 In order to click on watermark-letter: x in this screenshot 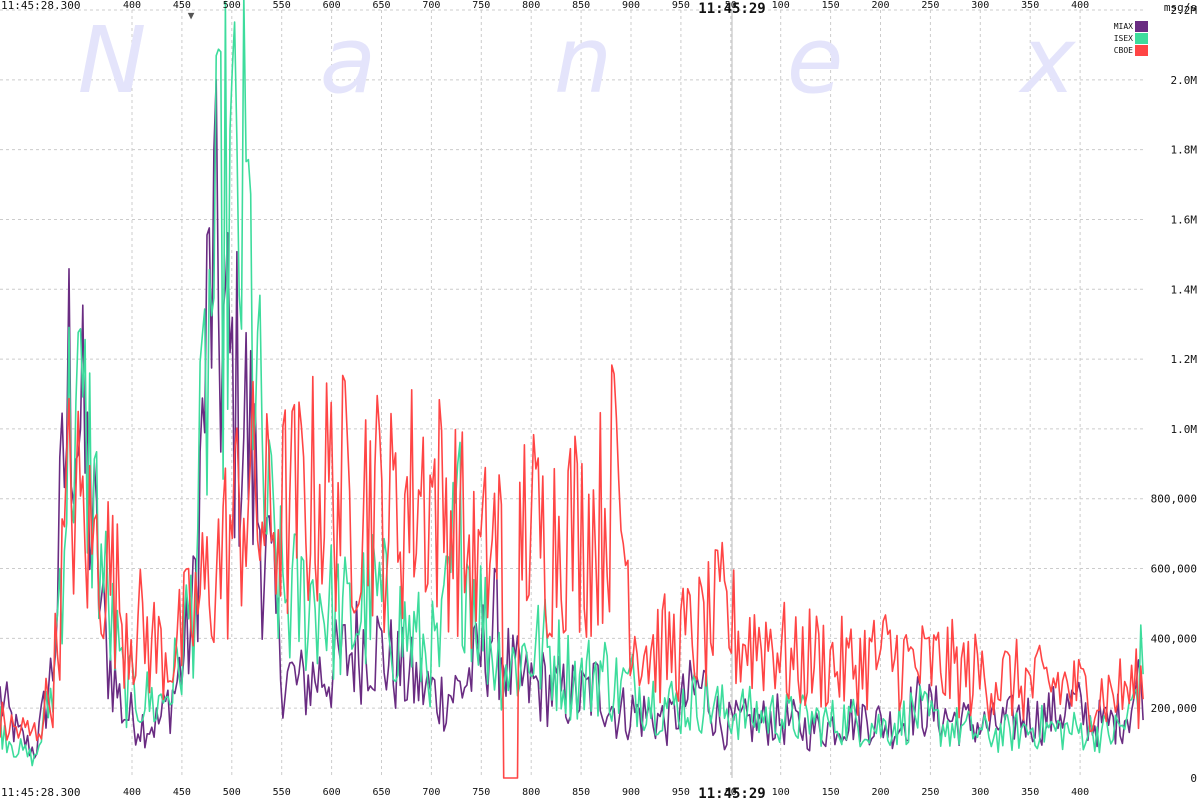, I will do `click(1047, 60)`.